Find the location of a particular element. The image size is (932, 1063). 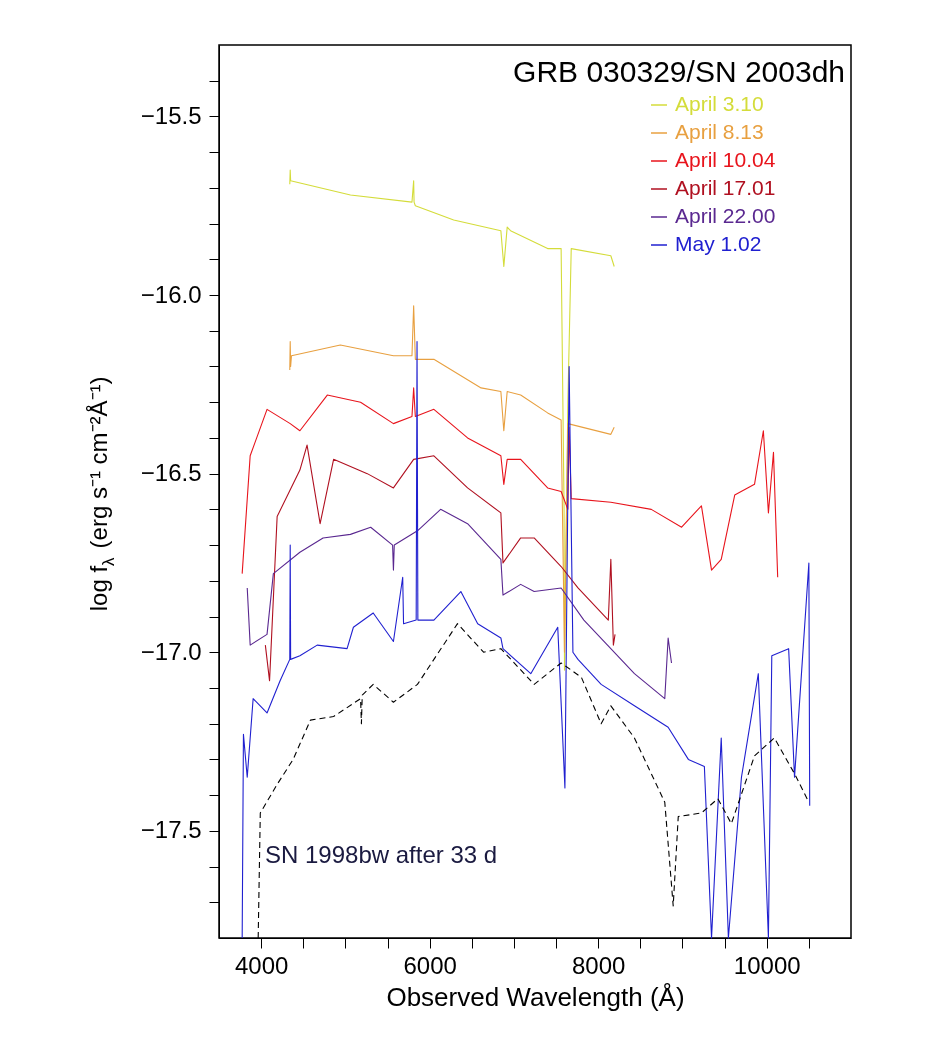

y-axis-title: log fλ (erg s⁻¹ cm⁻²Å⁻¹) is located at coordinates (101, 494).